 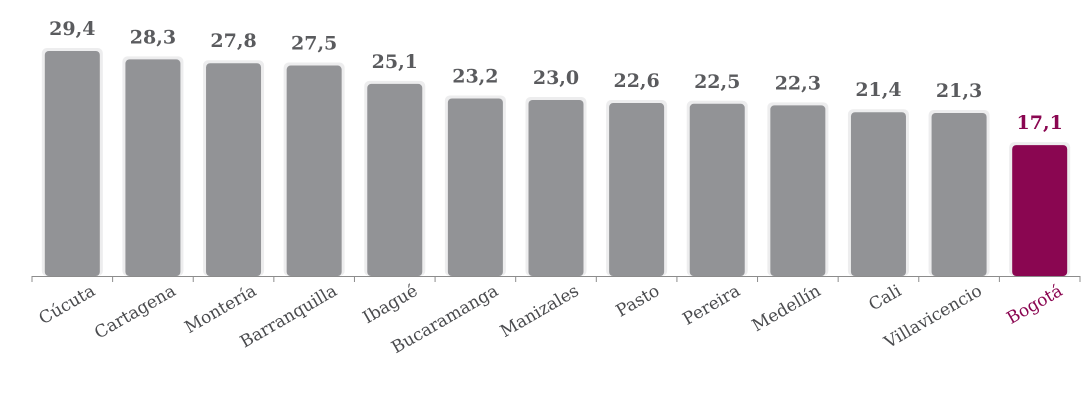 I want to click on category-label-medellin: Medellín, so click(x=787, y=308).